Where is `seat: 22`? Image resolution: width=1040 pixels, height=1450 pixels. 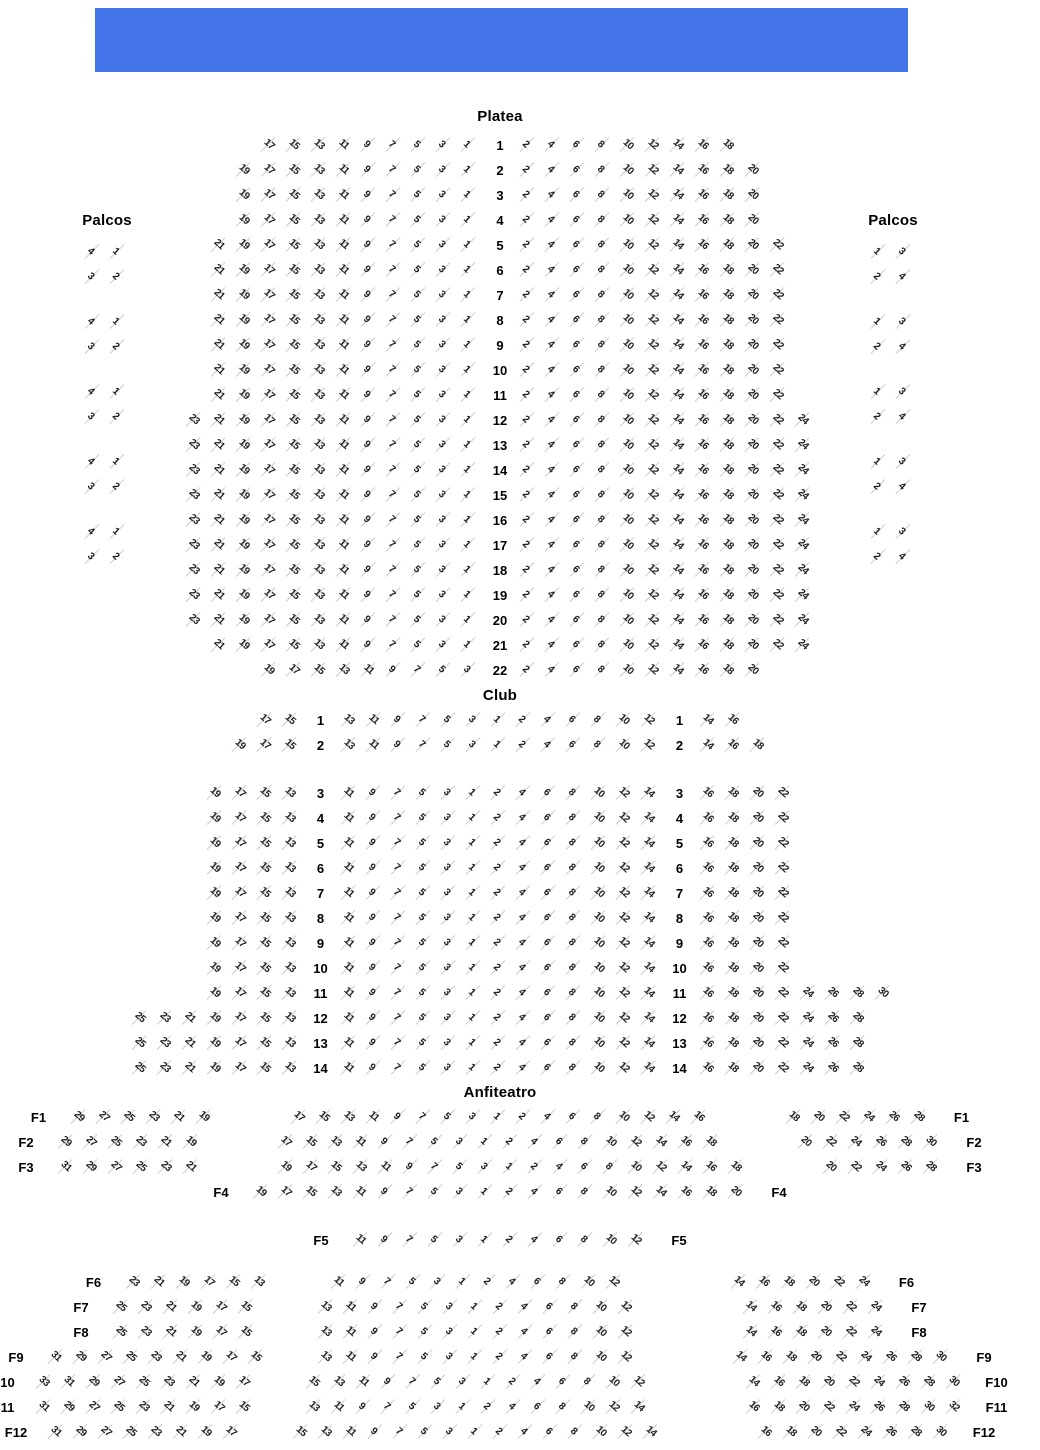 seat: 22 is located at coordinates (840, 1283).